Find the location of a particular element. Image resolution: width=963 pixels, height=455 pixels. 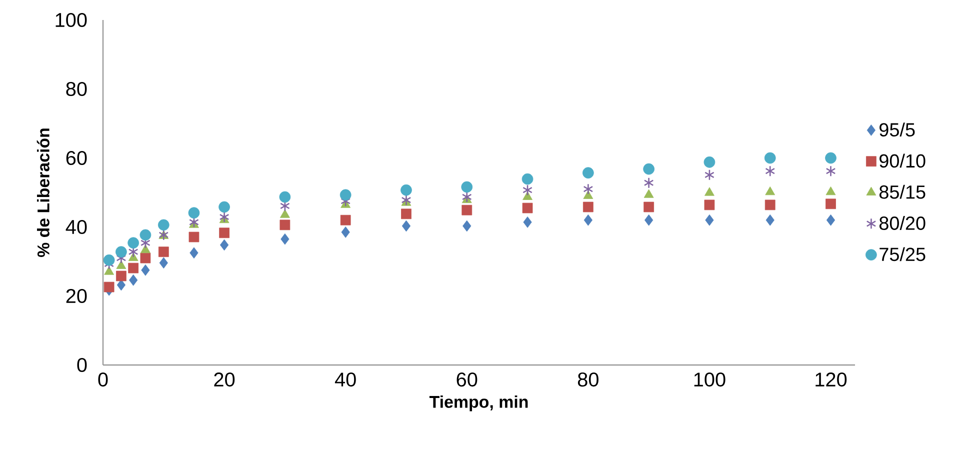

legend-label: 85/15 is located at coordinates (902, 191).